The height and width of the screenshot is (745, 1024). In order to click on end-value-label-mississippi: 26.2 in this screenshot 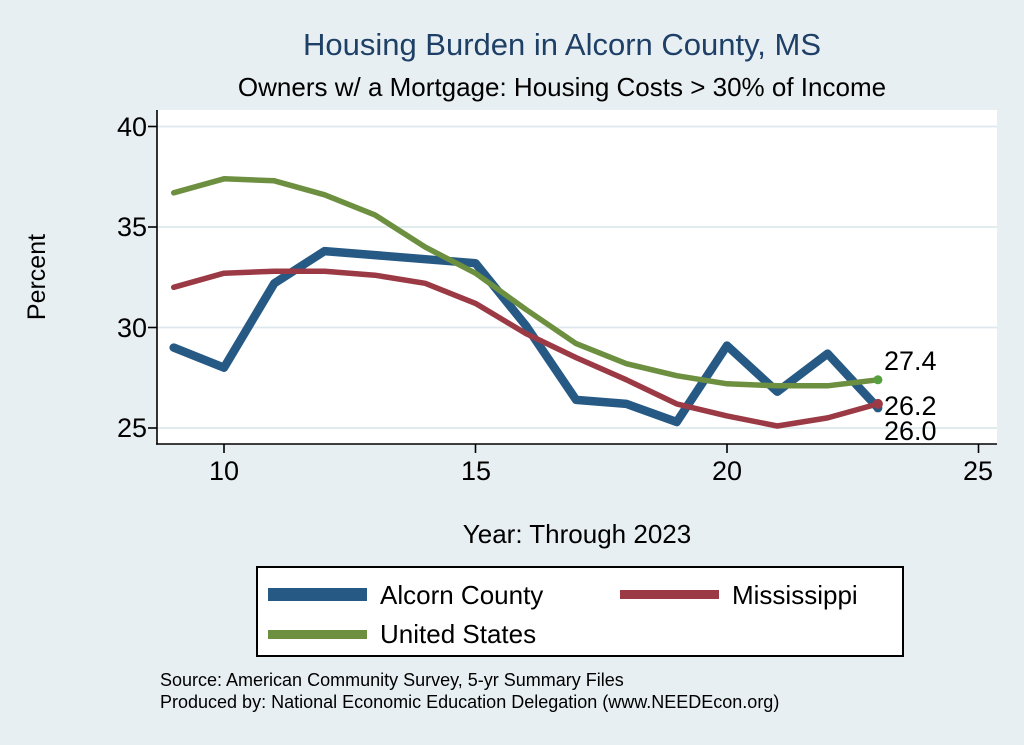, I will do `click(910, 406)`.